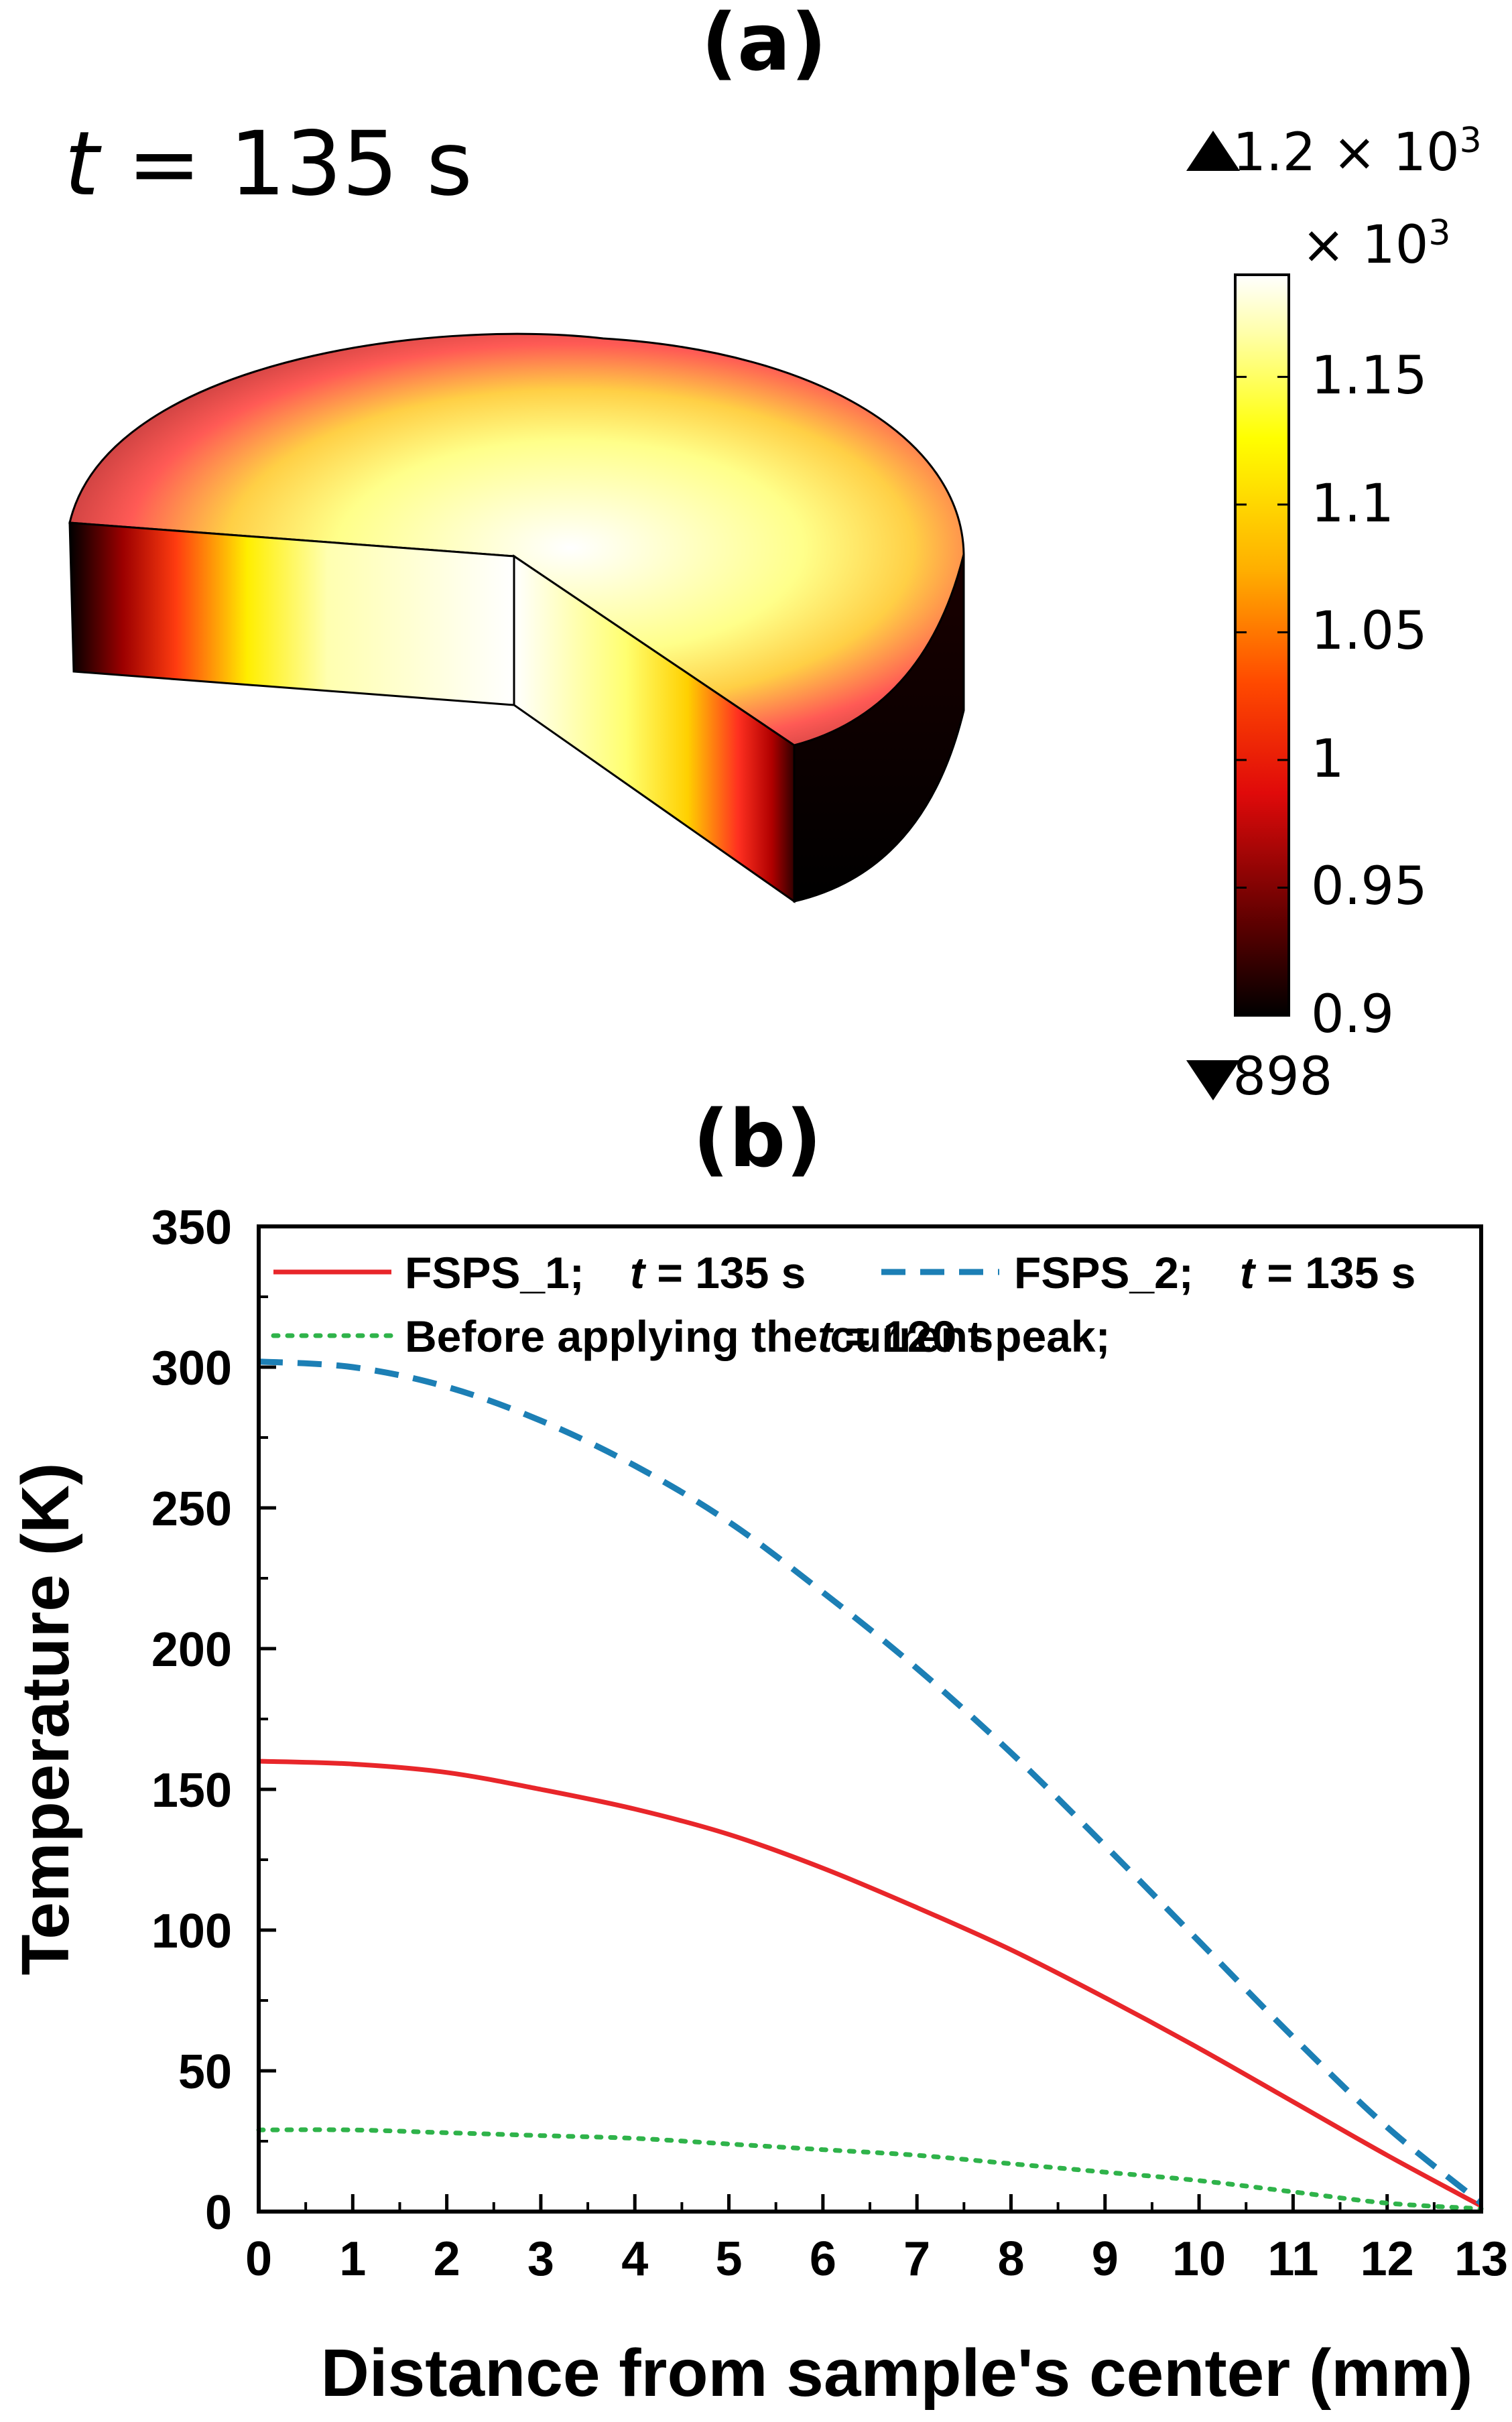 The height and width of the screenshot is (2422, 1512). Describe the element at coordinates (1346, 153) in the screenshot. I see `colorbar-max-value: 1.2 × 10` at that location.